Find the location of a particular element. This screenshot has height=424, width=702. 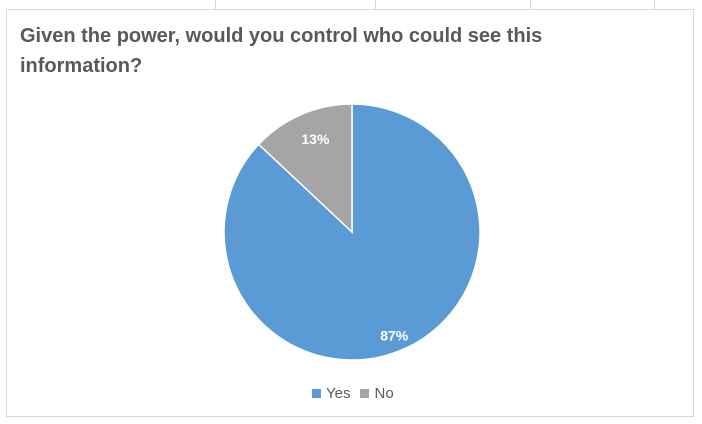

data-label-no: 13% is located at coordinates (315, 139).